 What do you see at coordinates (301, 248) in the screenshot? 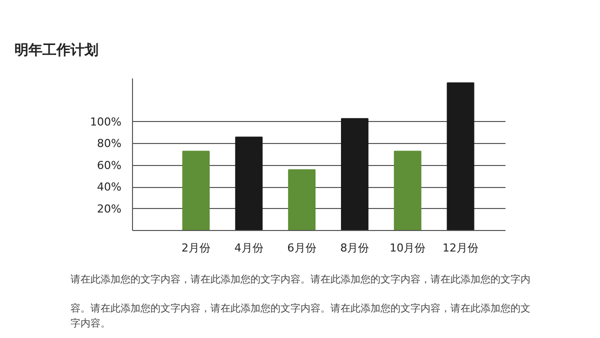
I see `x-tick-label: 6月份` at bounding box center [301, 248].